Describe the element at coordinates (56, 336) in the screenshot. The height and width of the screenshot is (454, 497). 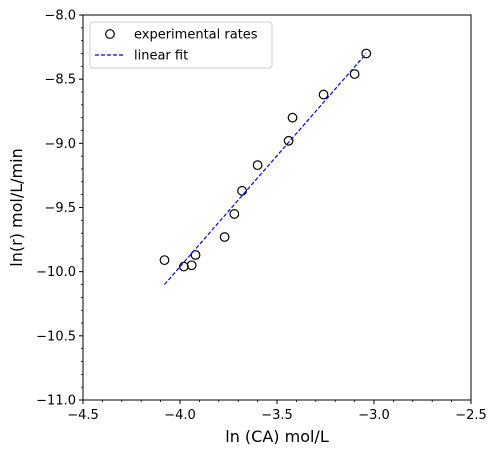
I see `y-tick-label: −10.5` at that location.